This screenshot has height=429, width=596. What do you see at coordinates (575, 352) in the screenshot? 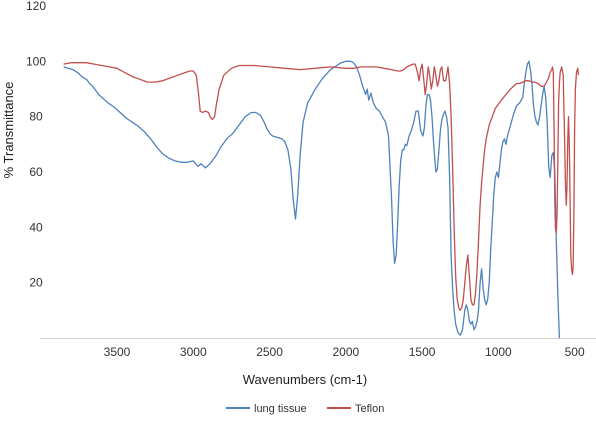
I see `x-tick-label: 500` at bounding box center [575, 352].